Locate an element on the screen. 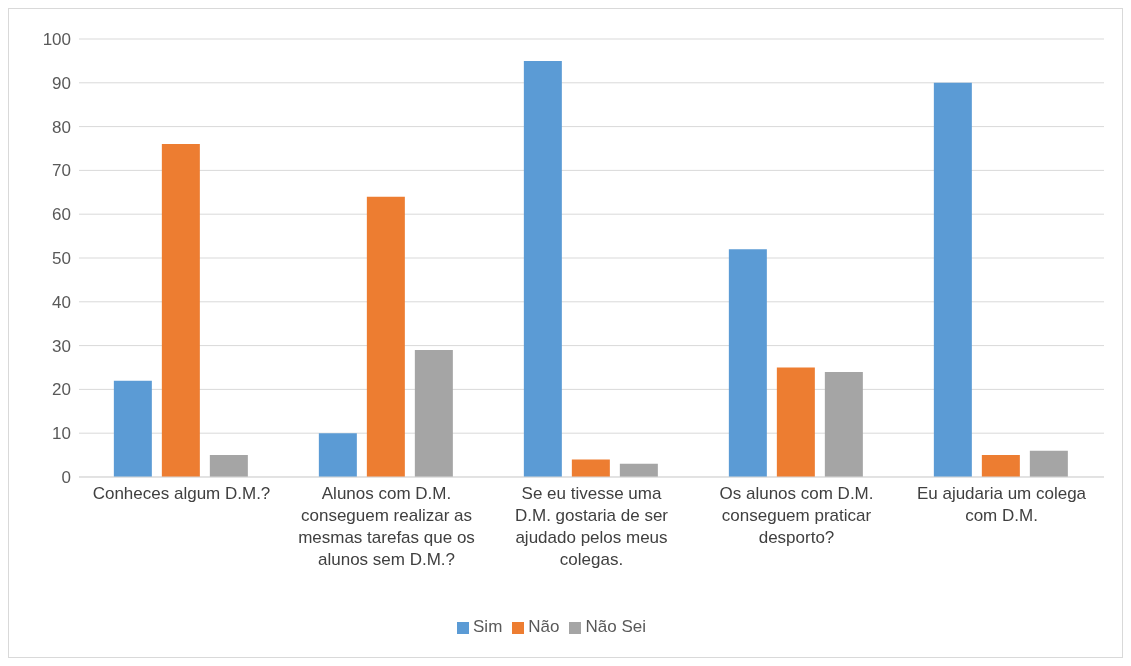 Image resolution: width=1131 pixels, height=666 pixels. x-tick-label: Alunos com D.M. conseguem realizar as mesmas tarefas que os alunos sem D.M.? is located at coordinates (386, 526).